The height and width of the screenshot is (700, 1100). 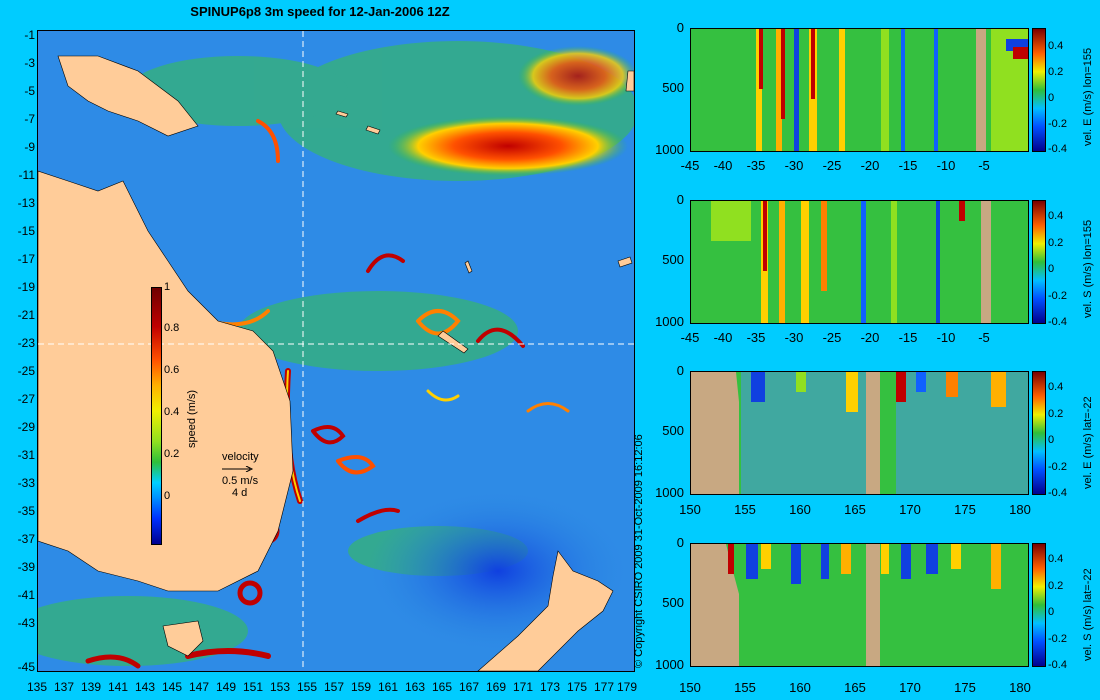 I want to click on panel-2-x-tick: -35, so click(x=756, y=337).